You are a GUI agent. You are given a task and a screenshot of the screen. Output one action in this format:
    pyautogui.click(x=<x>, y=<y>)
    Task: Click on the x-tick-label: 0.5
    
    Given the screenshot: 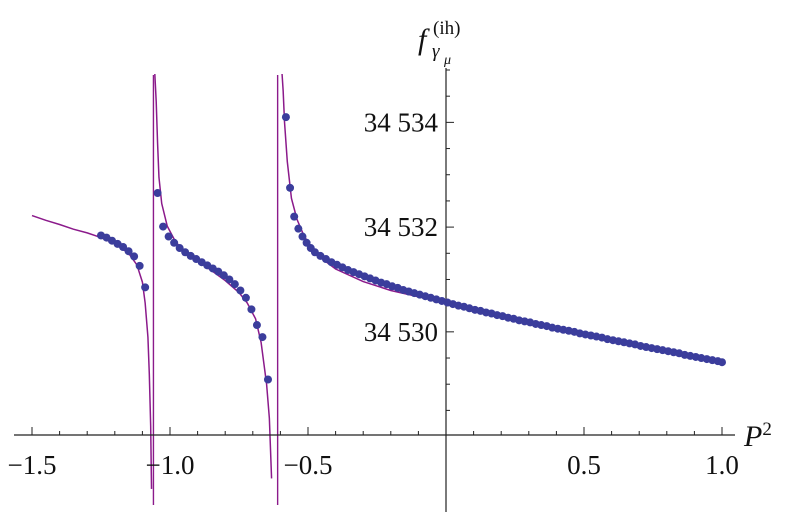 What is the action you would take?
    pyautogui.click(x=584, y=465)
    